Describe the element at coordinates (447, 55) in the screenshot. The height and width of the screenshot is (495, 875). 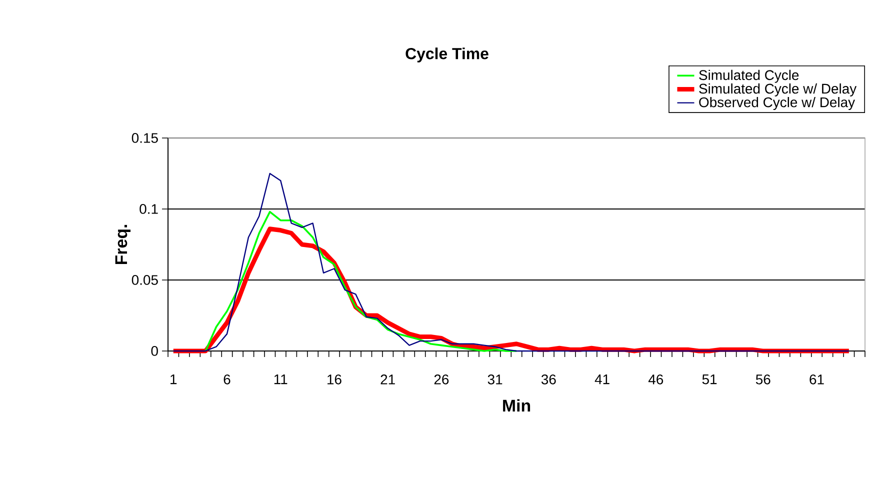
I see `chart-title: Cycle Time` at that location.